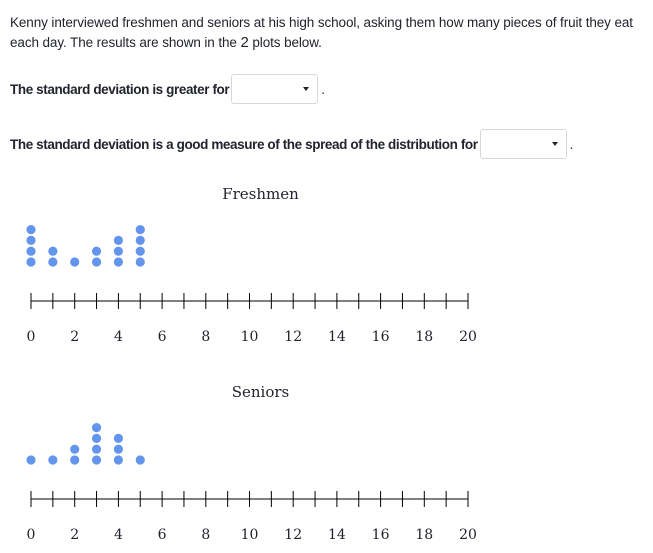 Image resolution: width=653 pixels, height=553 pixels. What do you see at coordinates (571, 144) in the screenshot?
I see `question-2-period: .` at bounding box center [571, 144].